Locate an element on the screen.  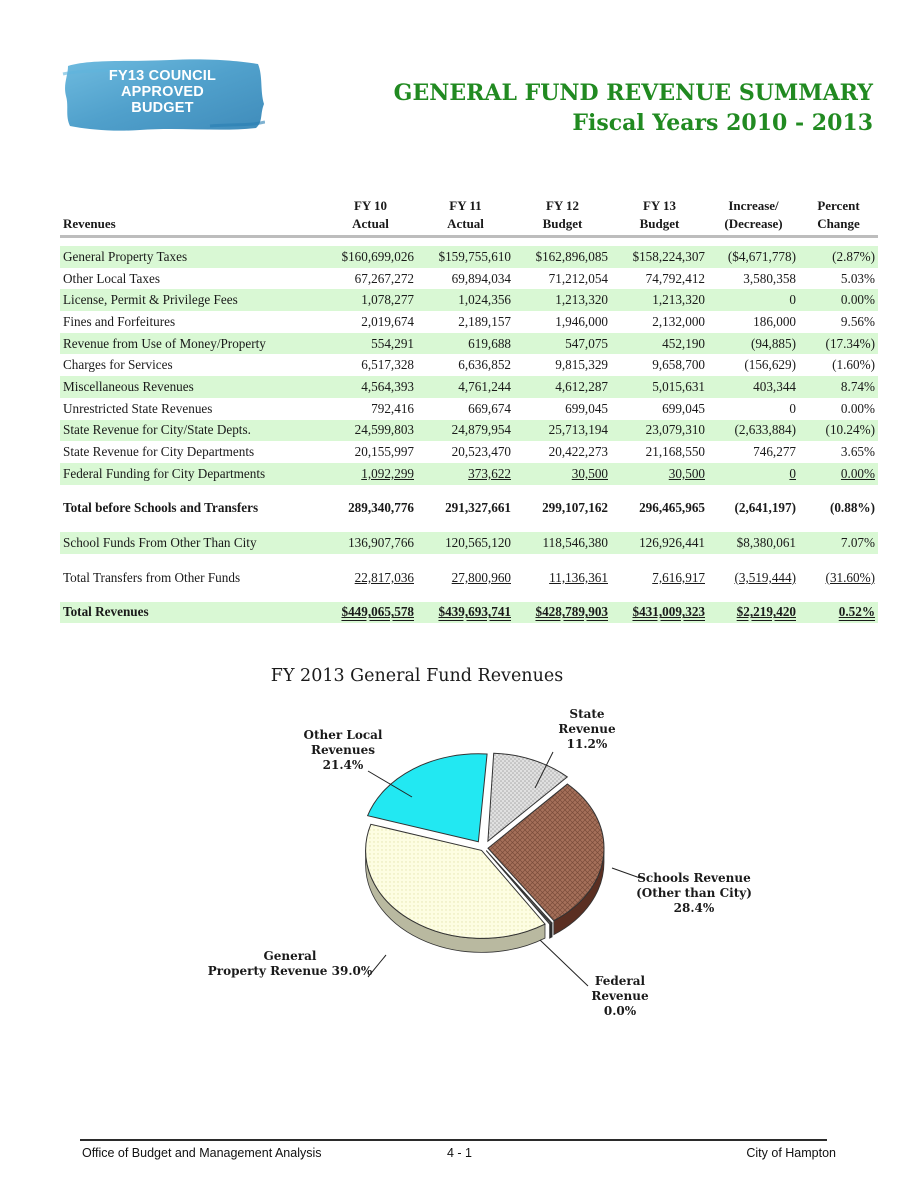
schools-revenue-label: Schools Revenue (Other than City) 28.4% is located at coordinates (694, 893).